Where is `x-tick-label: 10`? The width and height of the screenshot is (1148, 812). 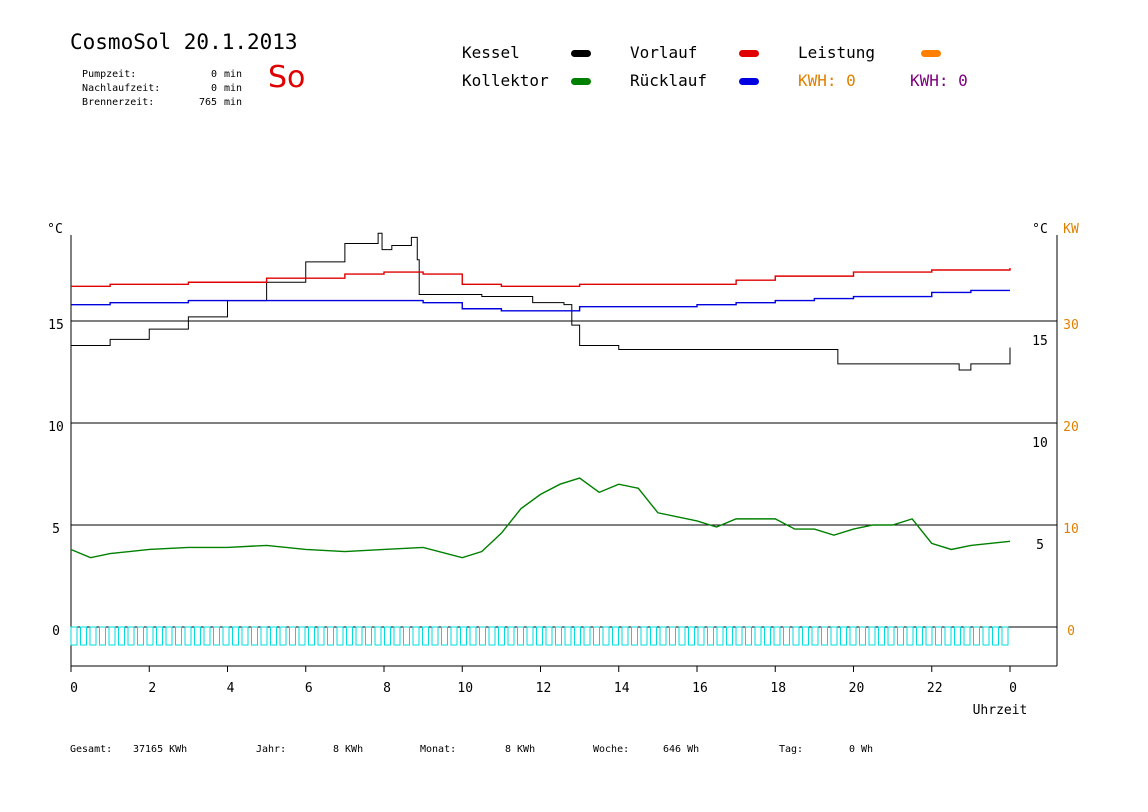
x-tick-label: 10 is located at coordinates (465, 688).